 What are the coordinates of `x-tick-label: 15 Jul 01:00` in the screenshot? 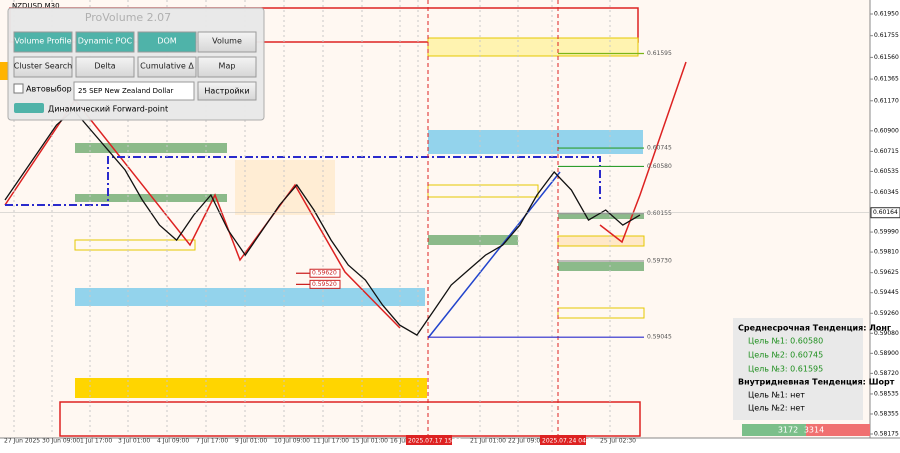 It's located at (370, 441).